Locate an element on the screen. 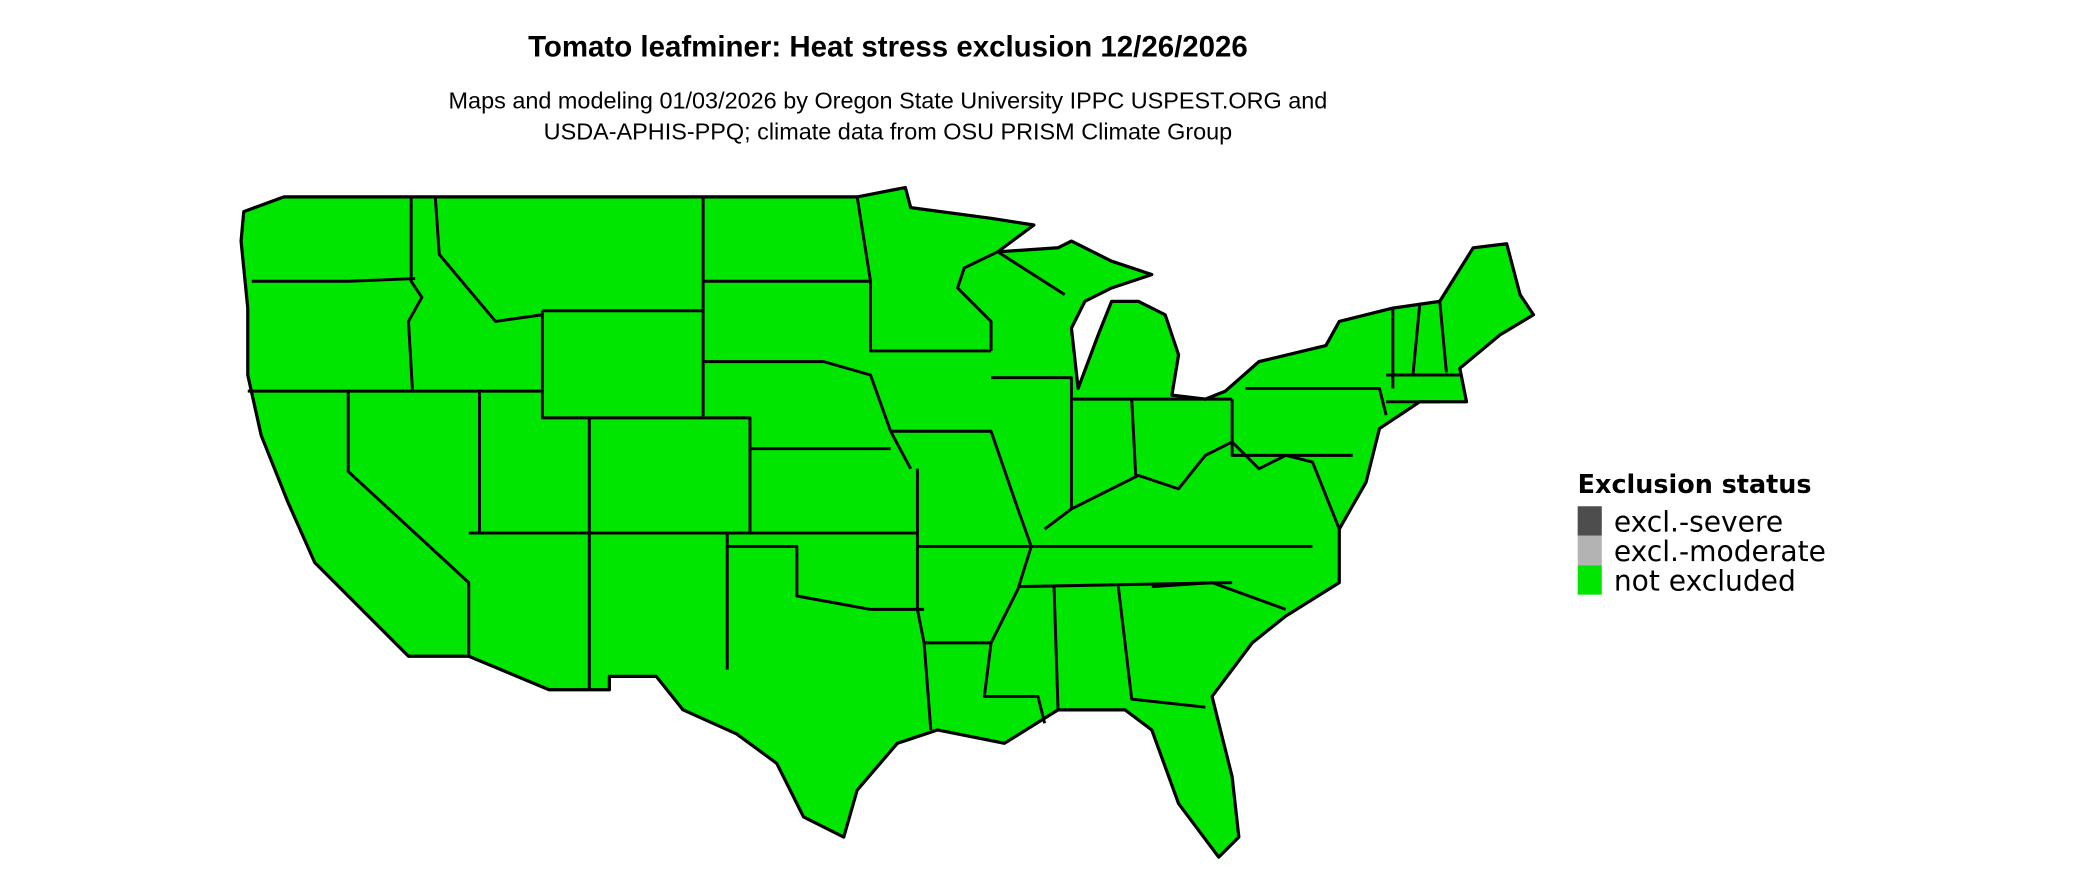 The image size is (2100, 892). legend-swatch-severe is located at coordinates (1589, 521).